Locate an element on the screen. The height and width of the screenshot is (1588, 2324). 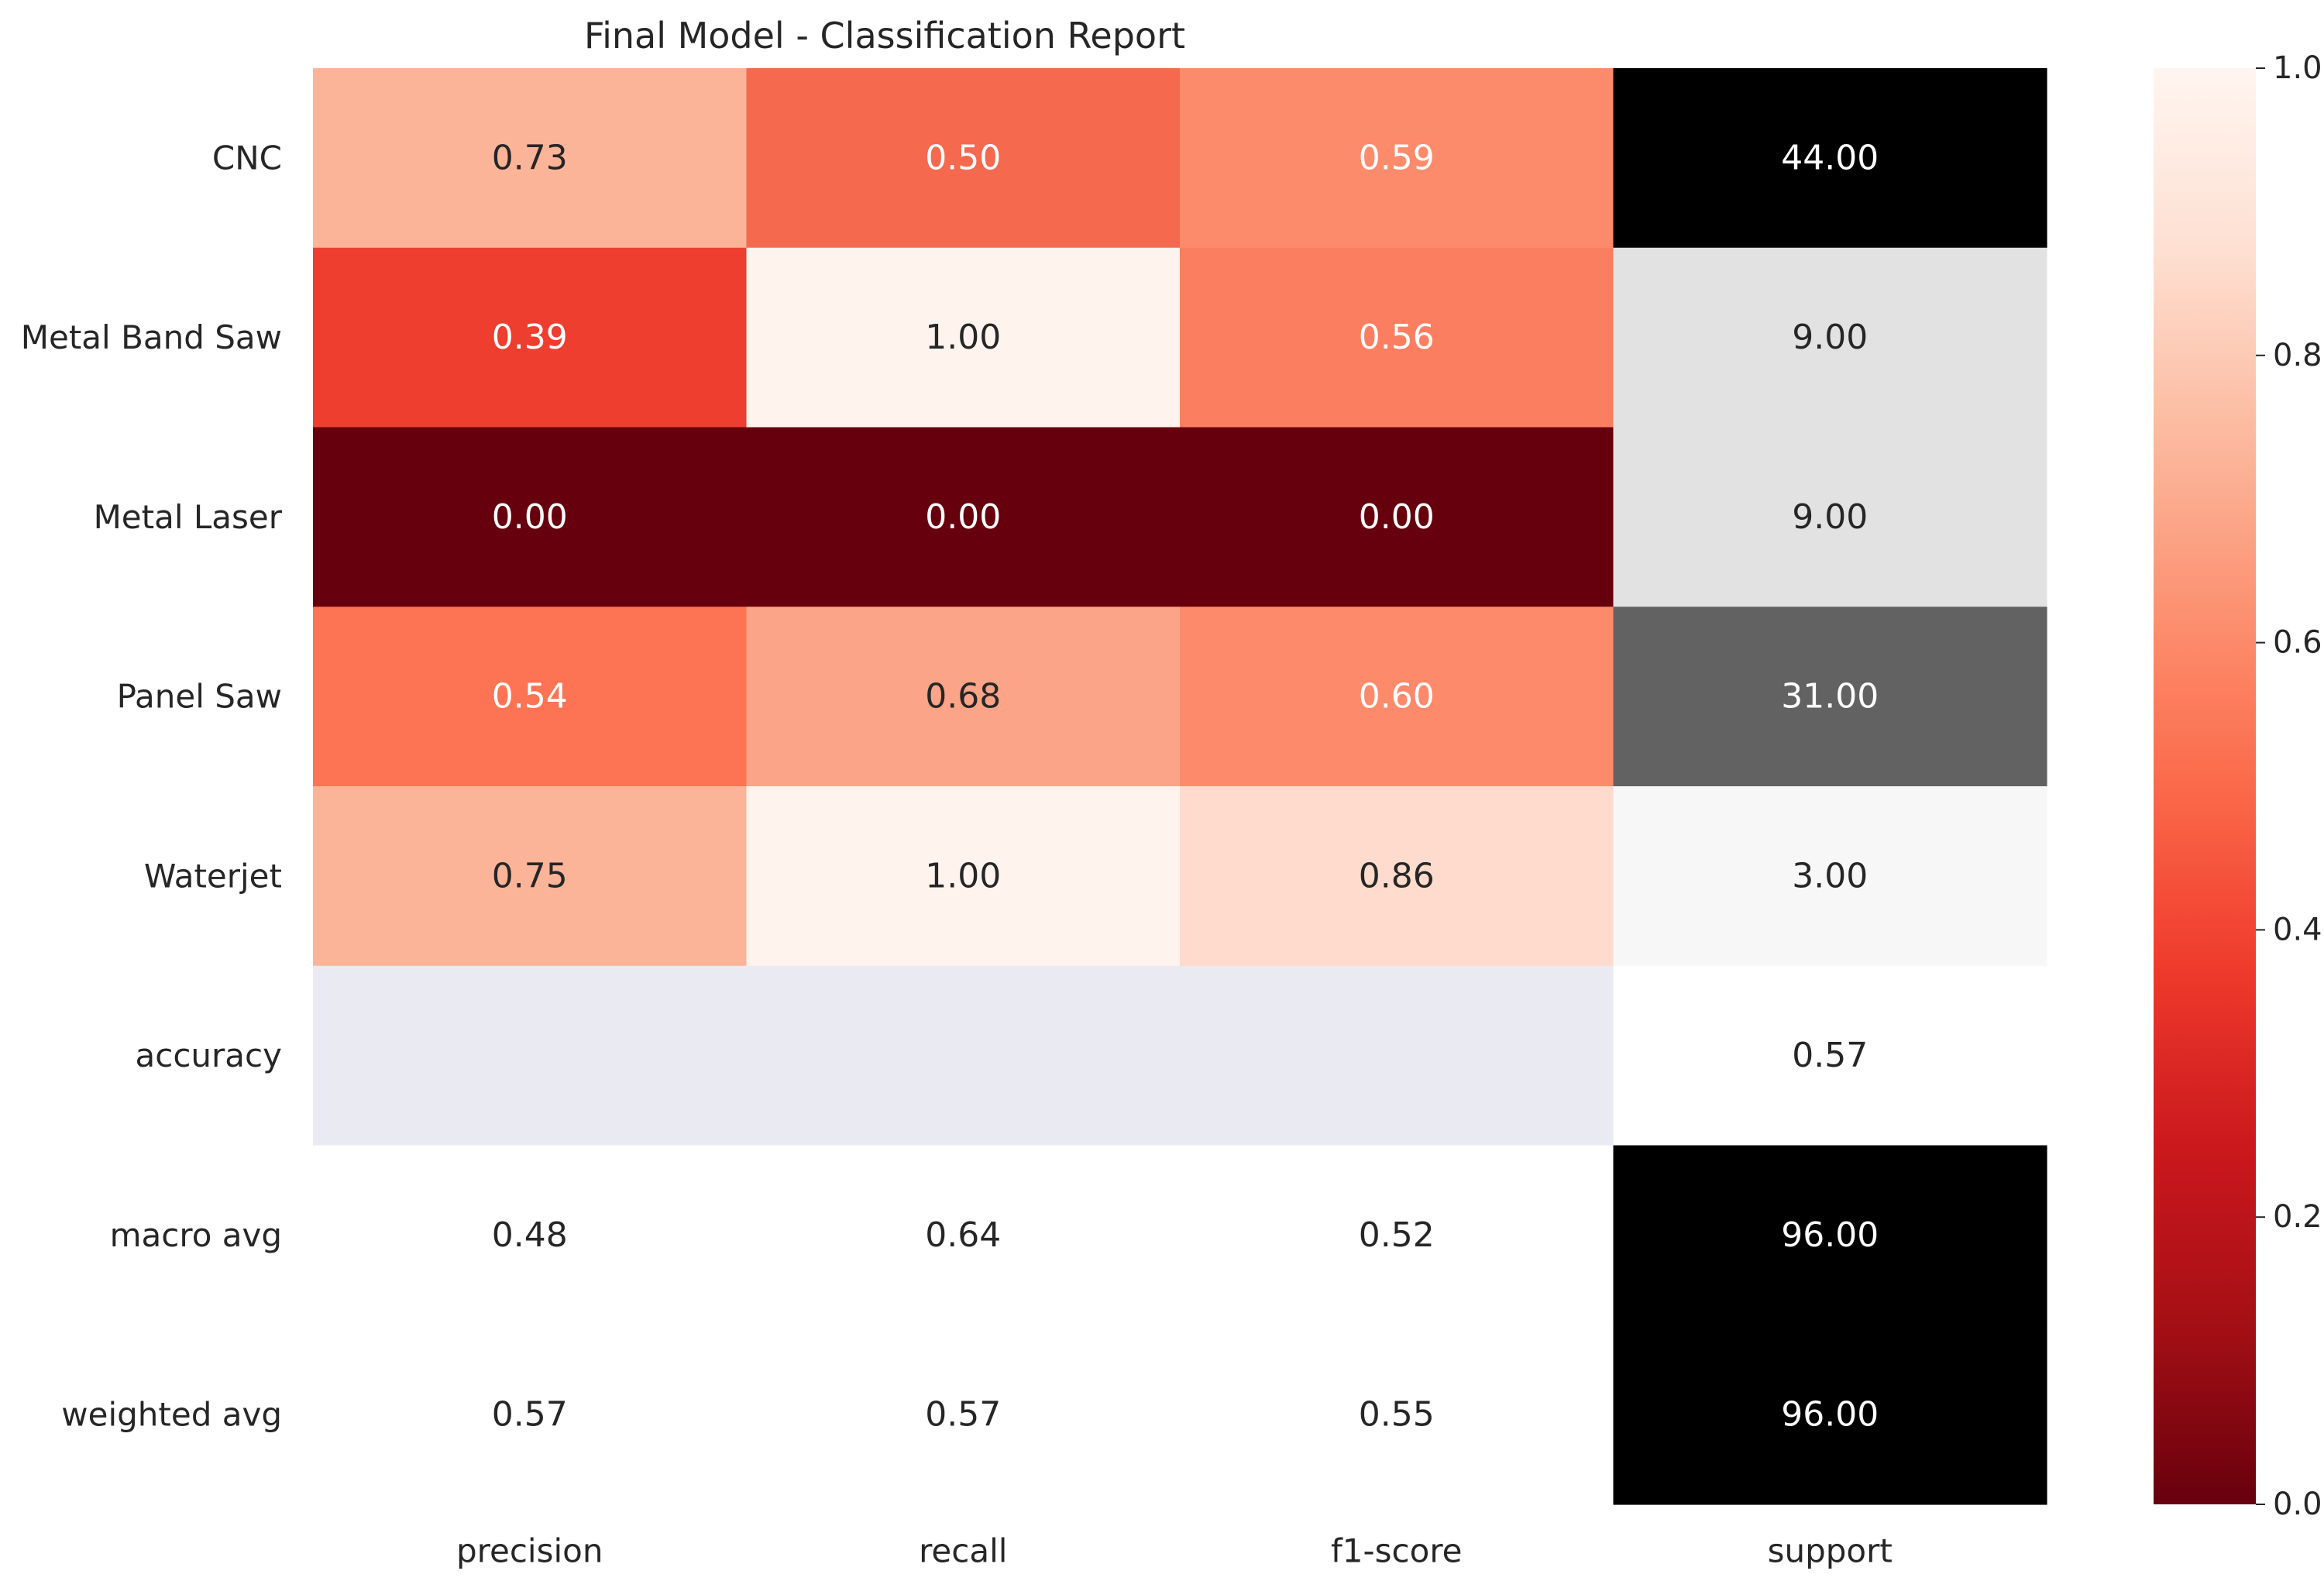
row-label-macro-avg: macro avg is located at coordinates (196, 1235).